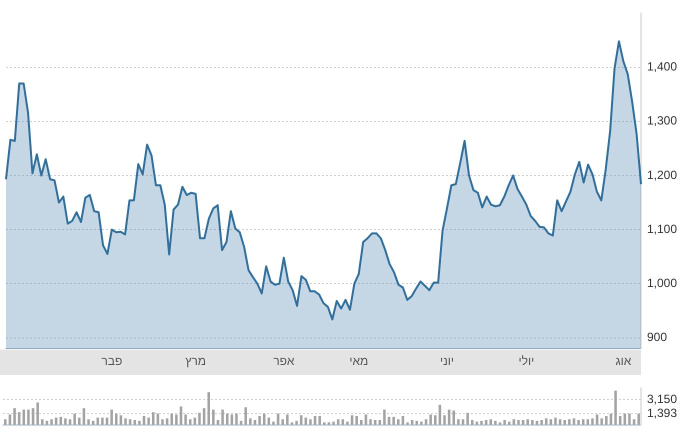 The width and height of the screenshot is (695, 438). I want to click on y-tick-label: 1,393, so click(662, 413).